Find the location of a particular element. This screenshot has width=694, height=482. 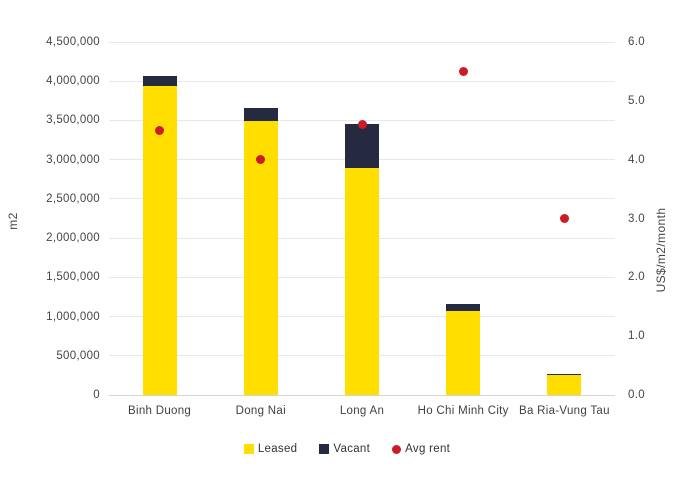

legend-label-vacant: Vacant is located at coordinates (352, 449).